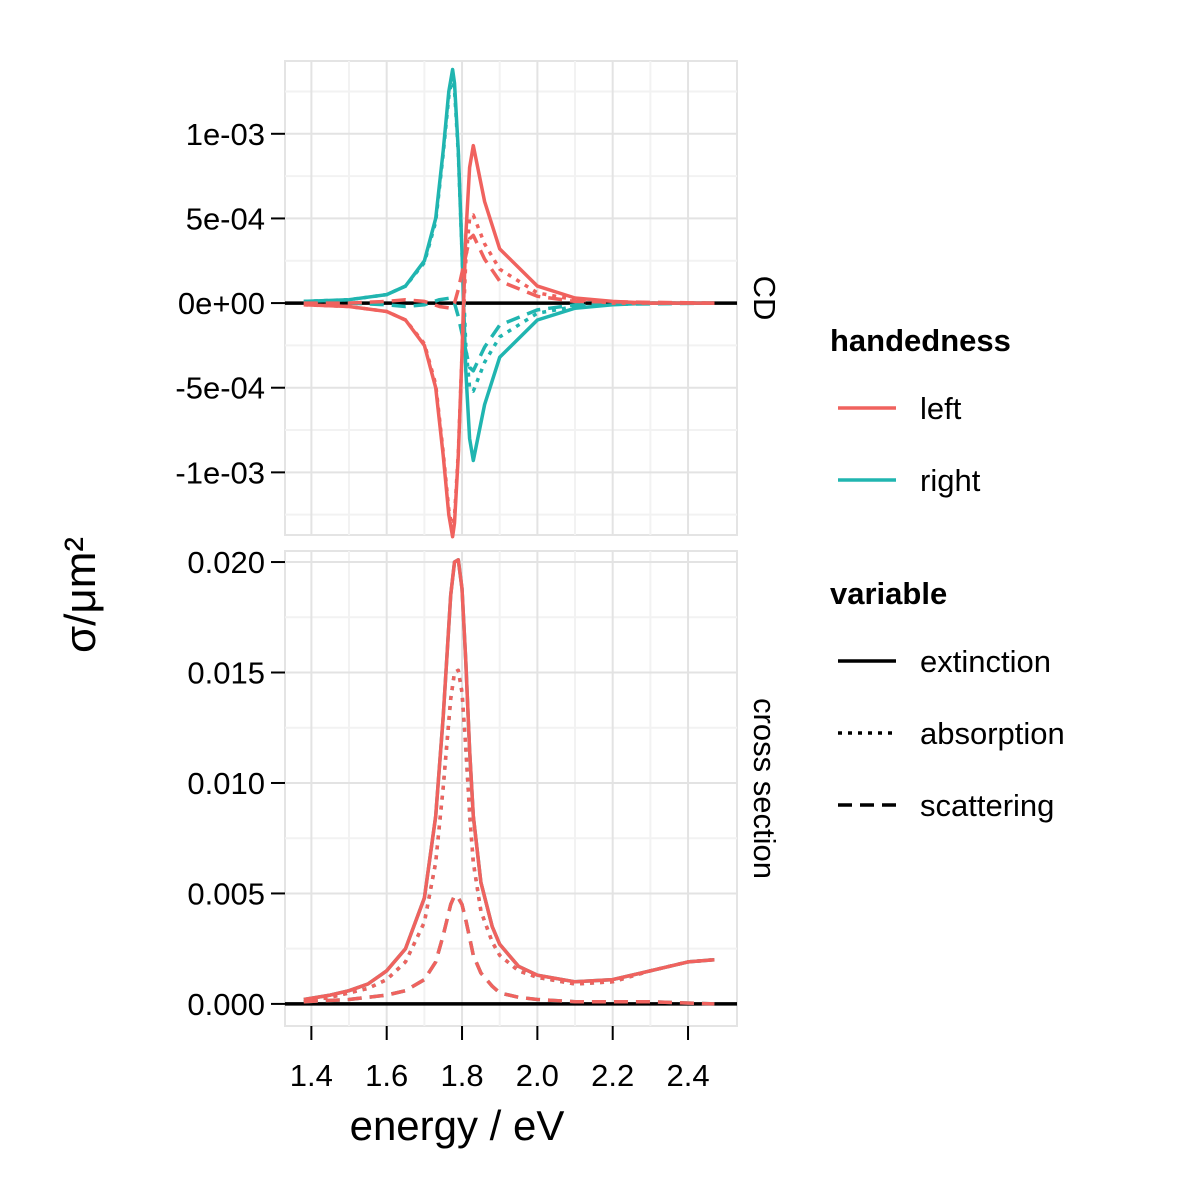 The height and width of the screenshot is (1200, 1200). I want to click on y-tick-label: -1e-03, so click(220, 472).